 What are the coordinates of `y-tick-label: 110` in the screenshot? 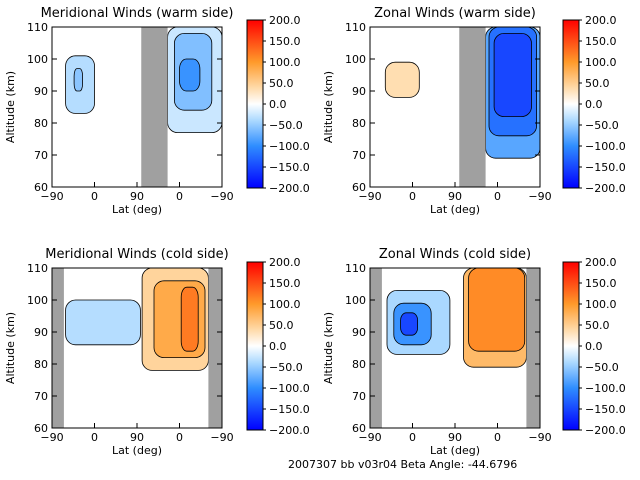 It's located at (37, 268).